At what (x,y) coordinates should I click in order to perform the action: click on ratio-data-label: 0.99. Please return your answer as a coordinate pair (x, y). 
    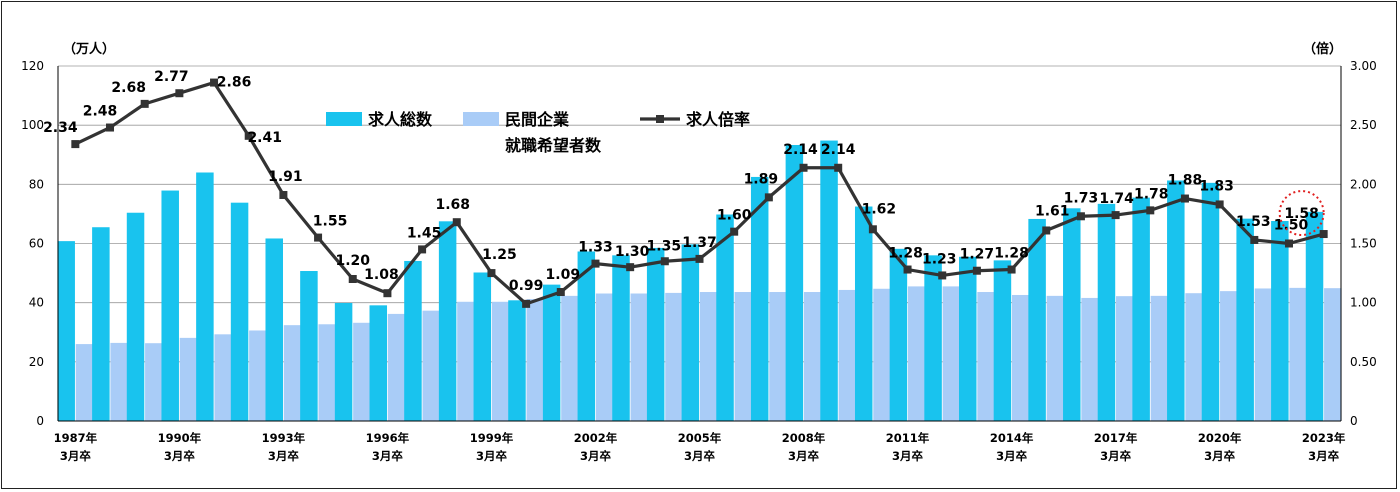
    Looking at the image, I should click on (526, 286).